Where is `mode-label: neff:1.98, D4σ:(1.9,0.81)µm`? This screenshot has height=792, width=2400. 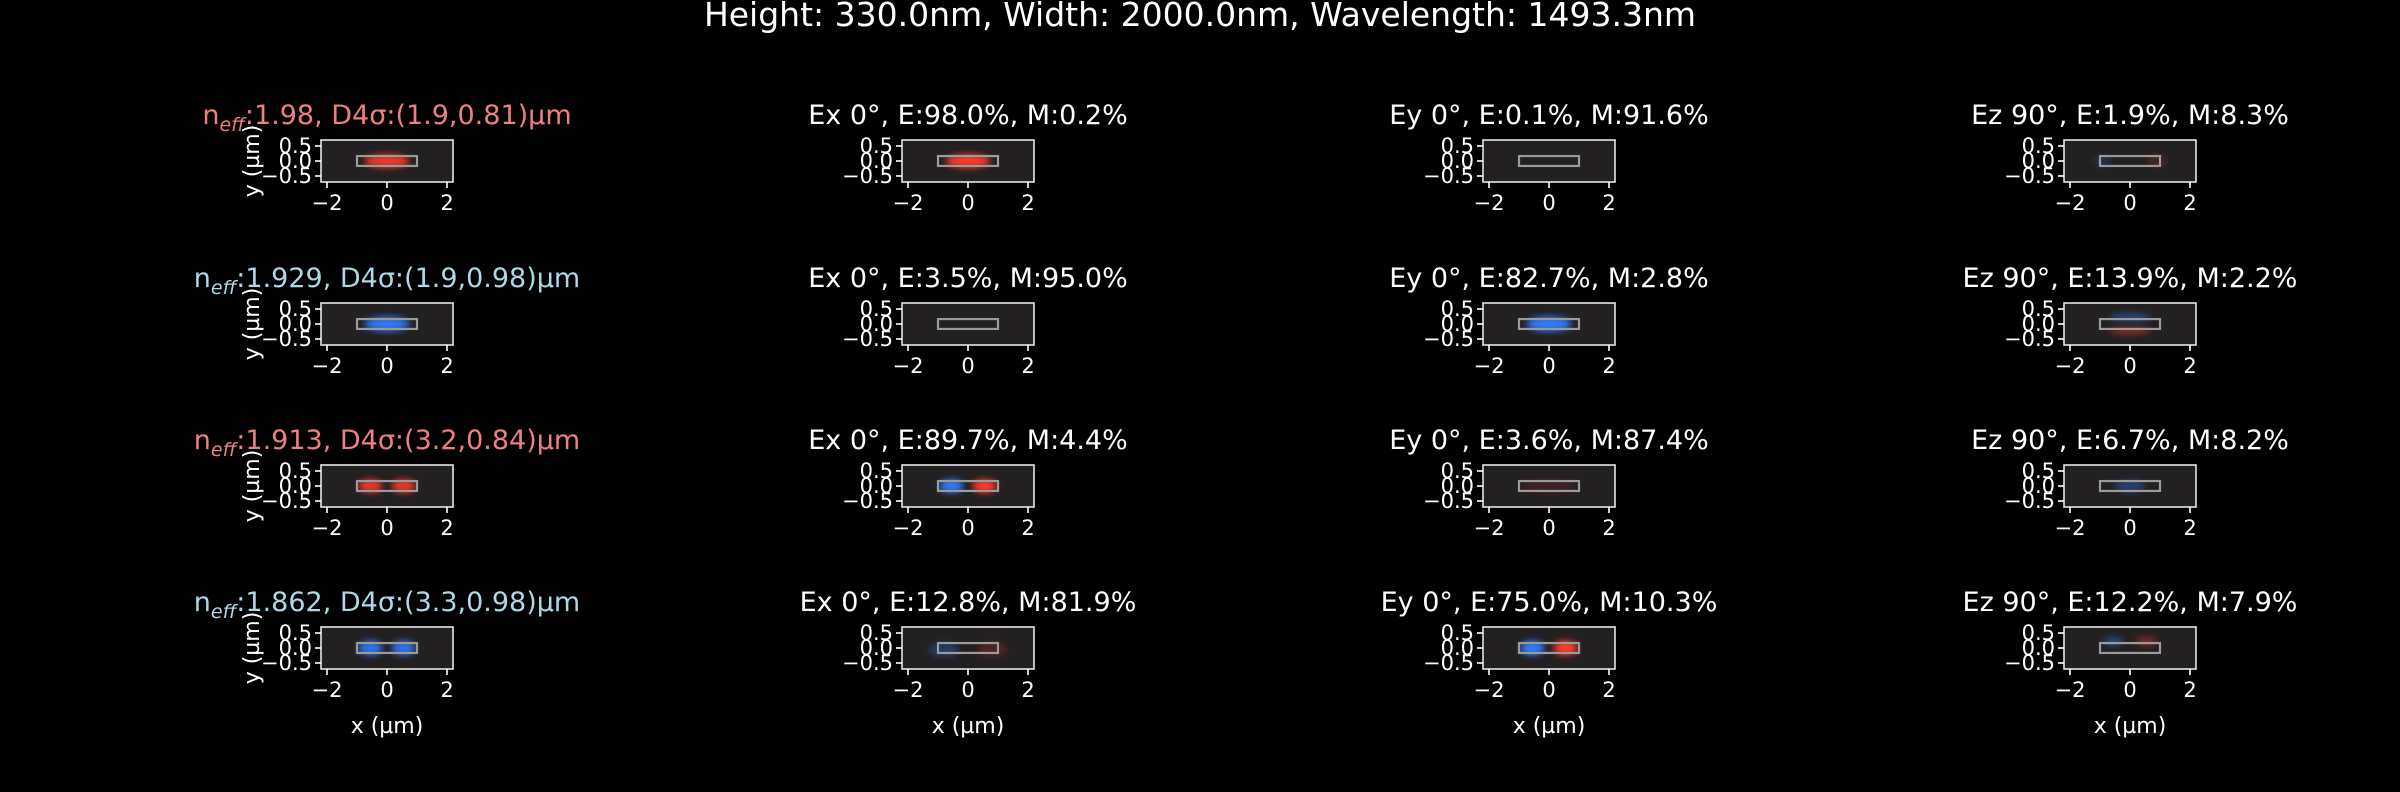
mode-label: neff:1.98, D4σ:(1.9,0.81)µm is located at coordinates (386, 118).